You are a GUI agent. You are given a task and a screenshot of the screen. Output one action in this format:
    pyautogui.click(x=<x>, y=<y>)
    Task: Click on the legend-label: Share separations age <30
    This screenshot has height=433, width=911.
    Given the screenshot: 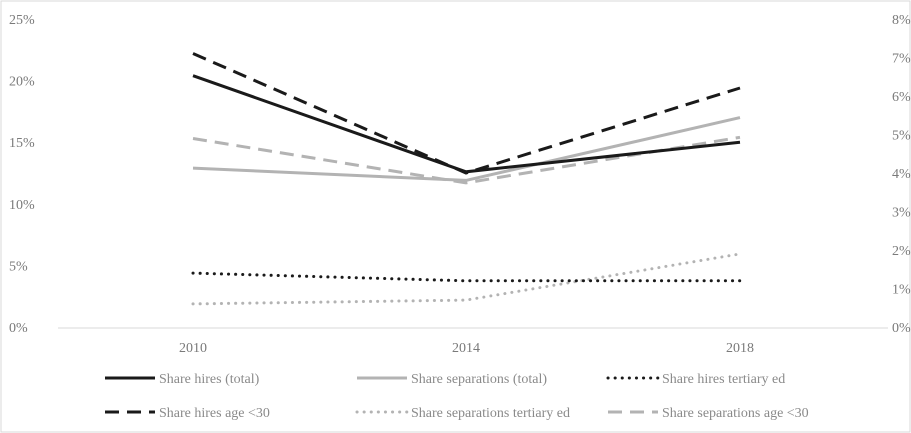 What is the action you would take?
    pyautogui.click(x=735, y=413)
    